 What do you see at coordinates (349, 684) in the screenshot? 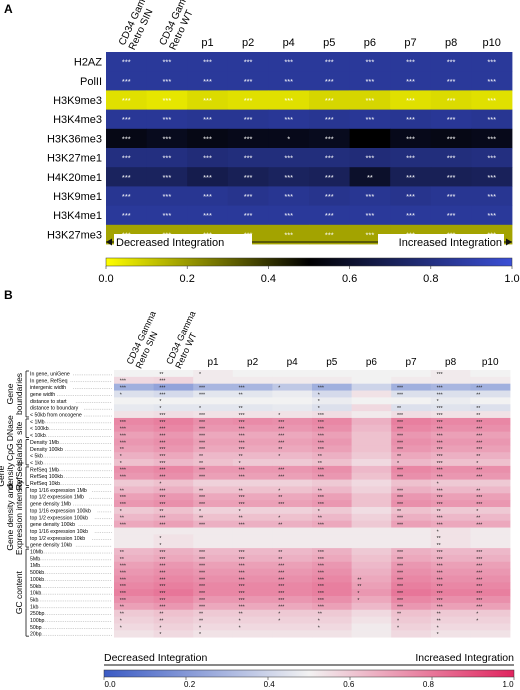
I see `panel-b-tick-label: 0.6` at bounding box center [349, 684].